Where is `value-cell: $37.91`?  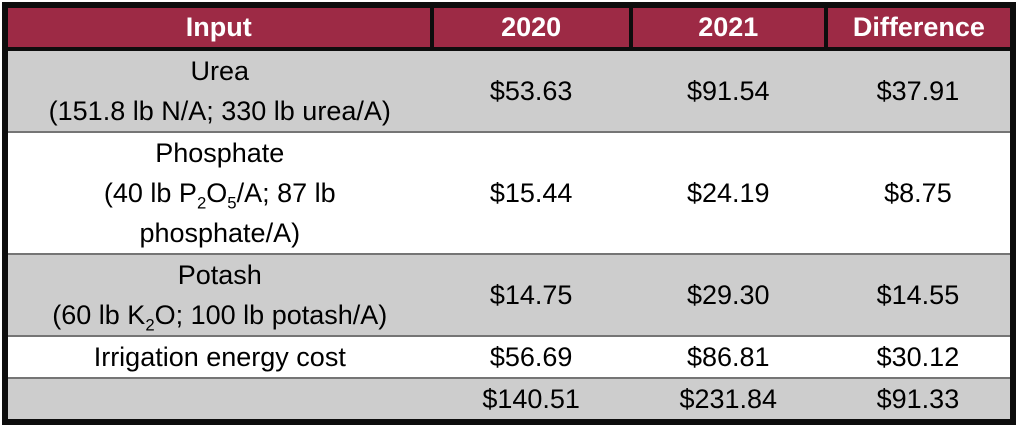
value-cell: $37.91 is located at coordinates (919, 90).